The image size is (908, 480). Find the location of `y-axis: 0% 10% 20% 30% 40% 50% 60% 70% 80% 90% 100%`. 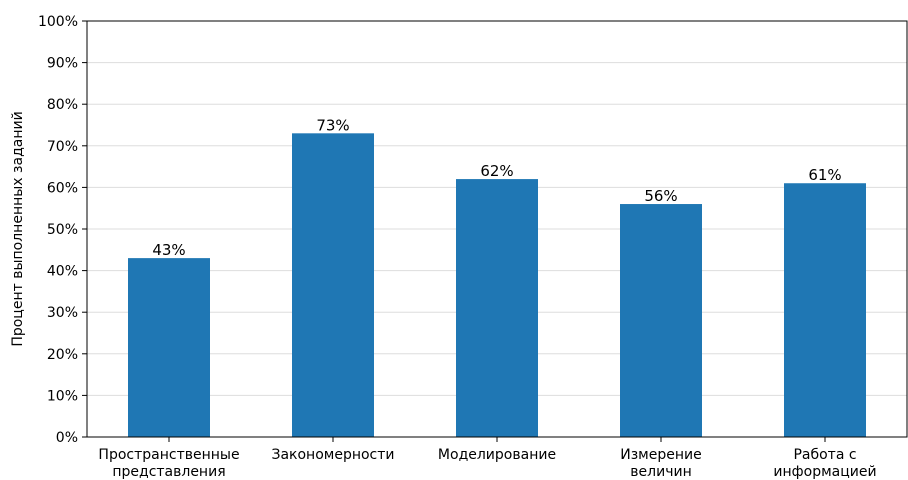

y-axis: 0% 10% 20% 30% 40% 50% 60% 70% 80% 90% 100% is located at coordinates (62, 230).